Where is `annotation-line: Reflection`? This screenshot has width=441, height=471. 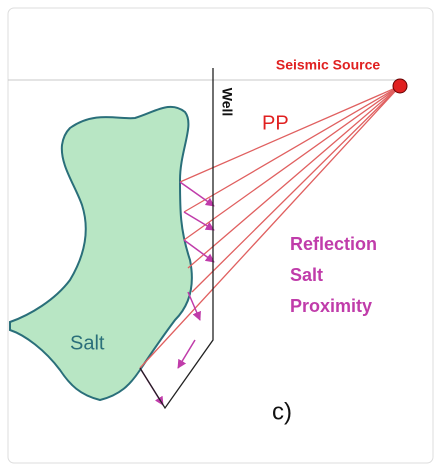
annotation-line: Reflection is located at coordinates (333, 244).